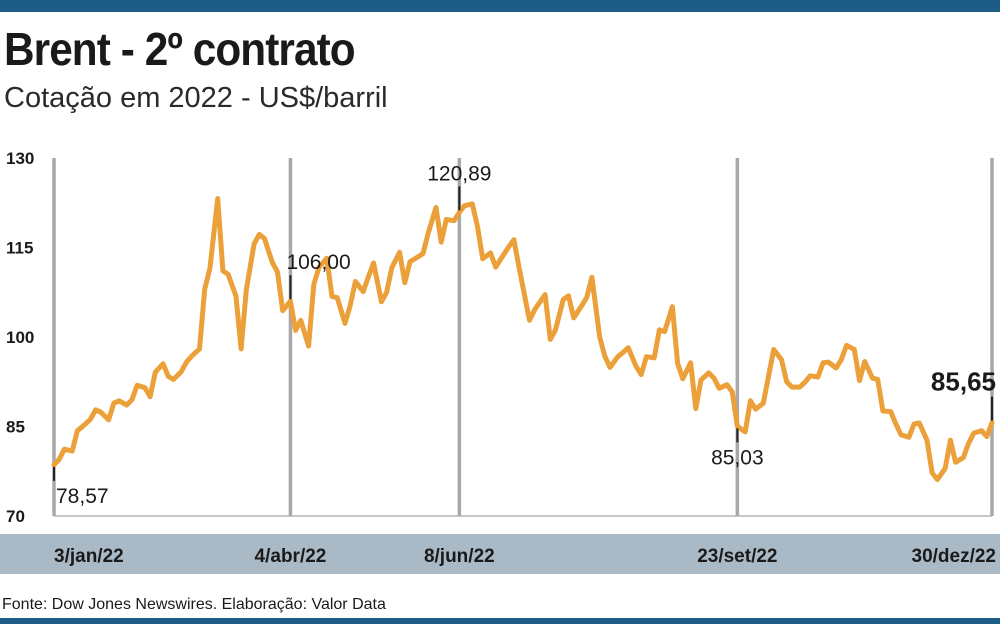  What do you see at coordinates (82, 496) in the screenshot?
I see `annotation-label: 78,57` at bounding box center [82, 496].